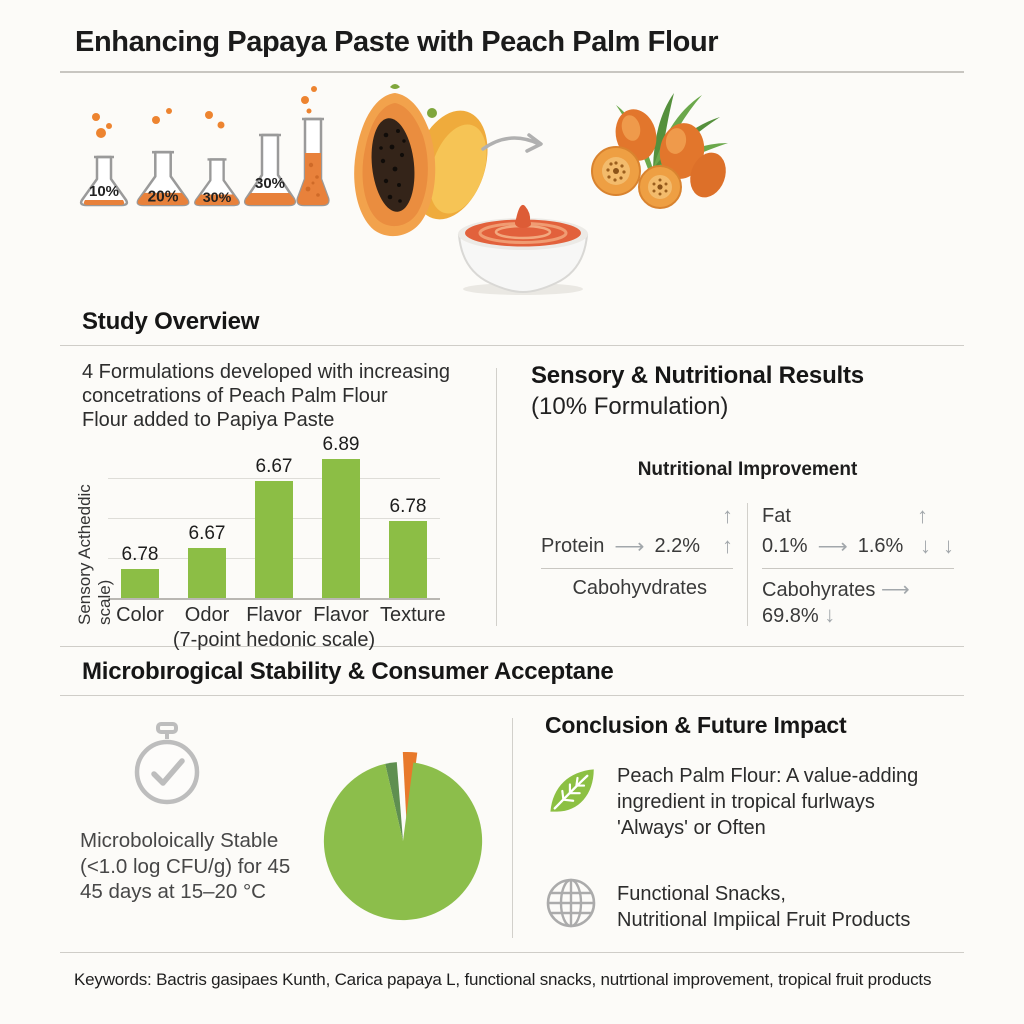 The image size is (1024, 1024). I want to click on nutrition-divider, so click(747, 564).